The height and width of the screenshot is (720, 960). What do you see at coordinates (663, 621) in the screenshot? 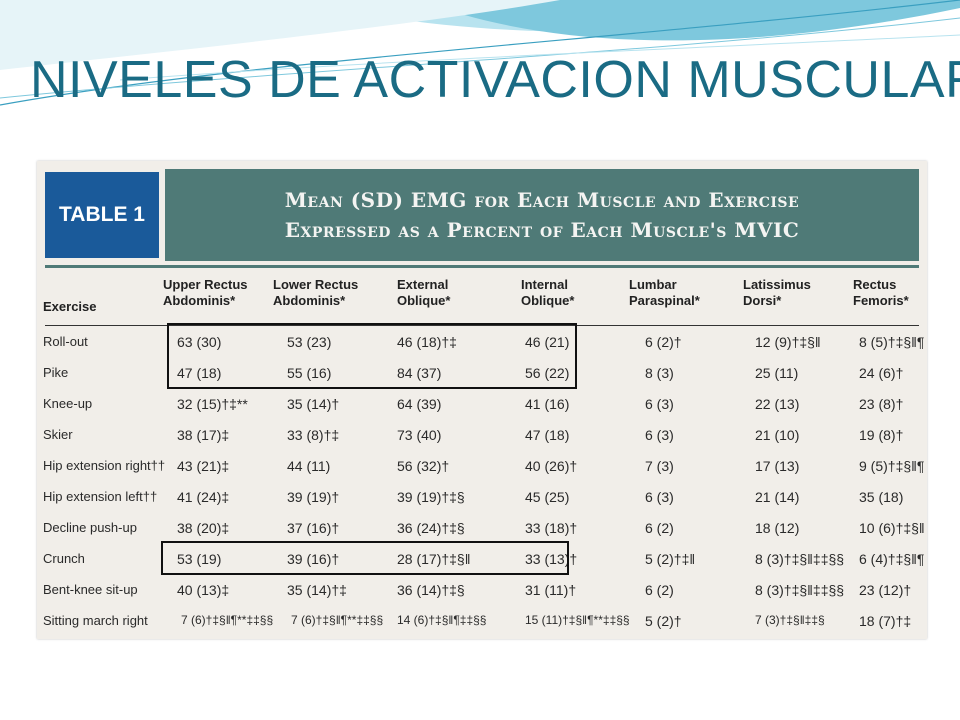
I see `value-cell: 5 (2)†` at bounding box center [663, 621].